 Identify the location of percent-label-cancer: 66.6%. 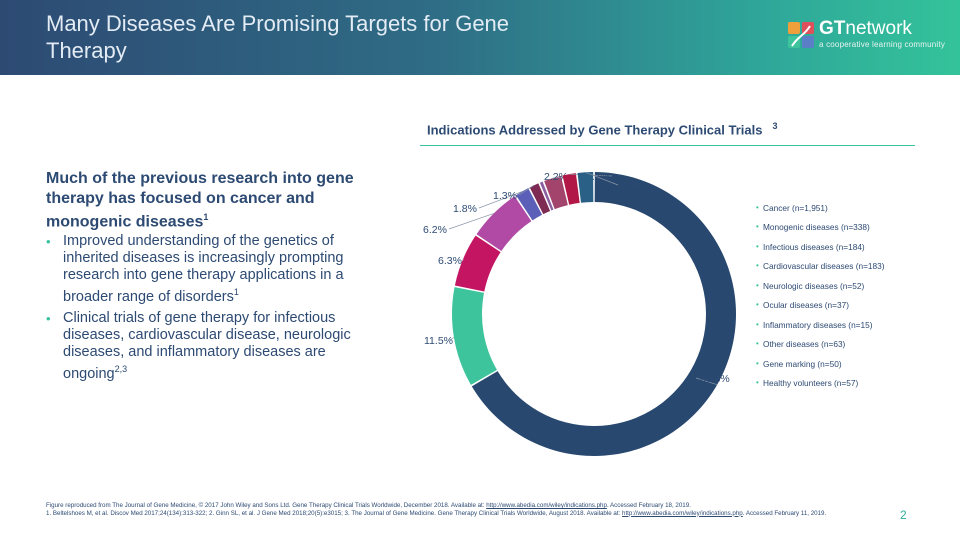
(715, 379).